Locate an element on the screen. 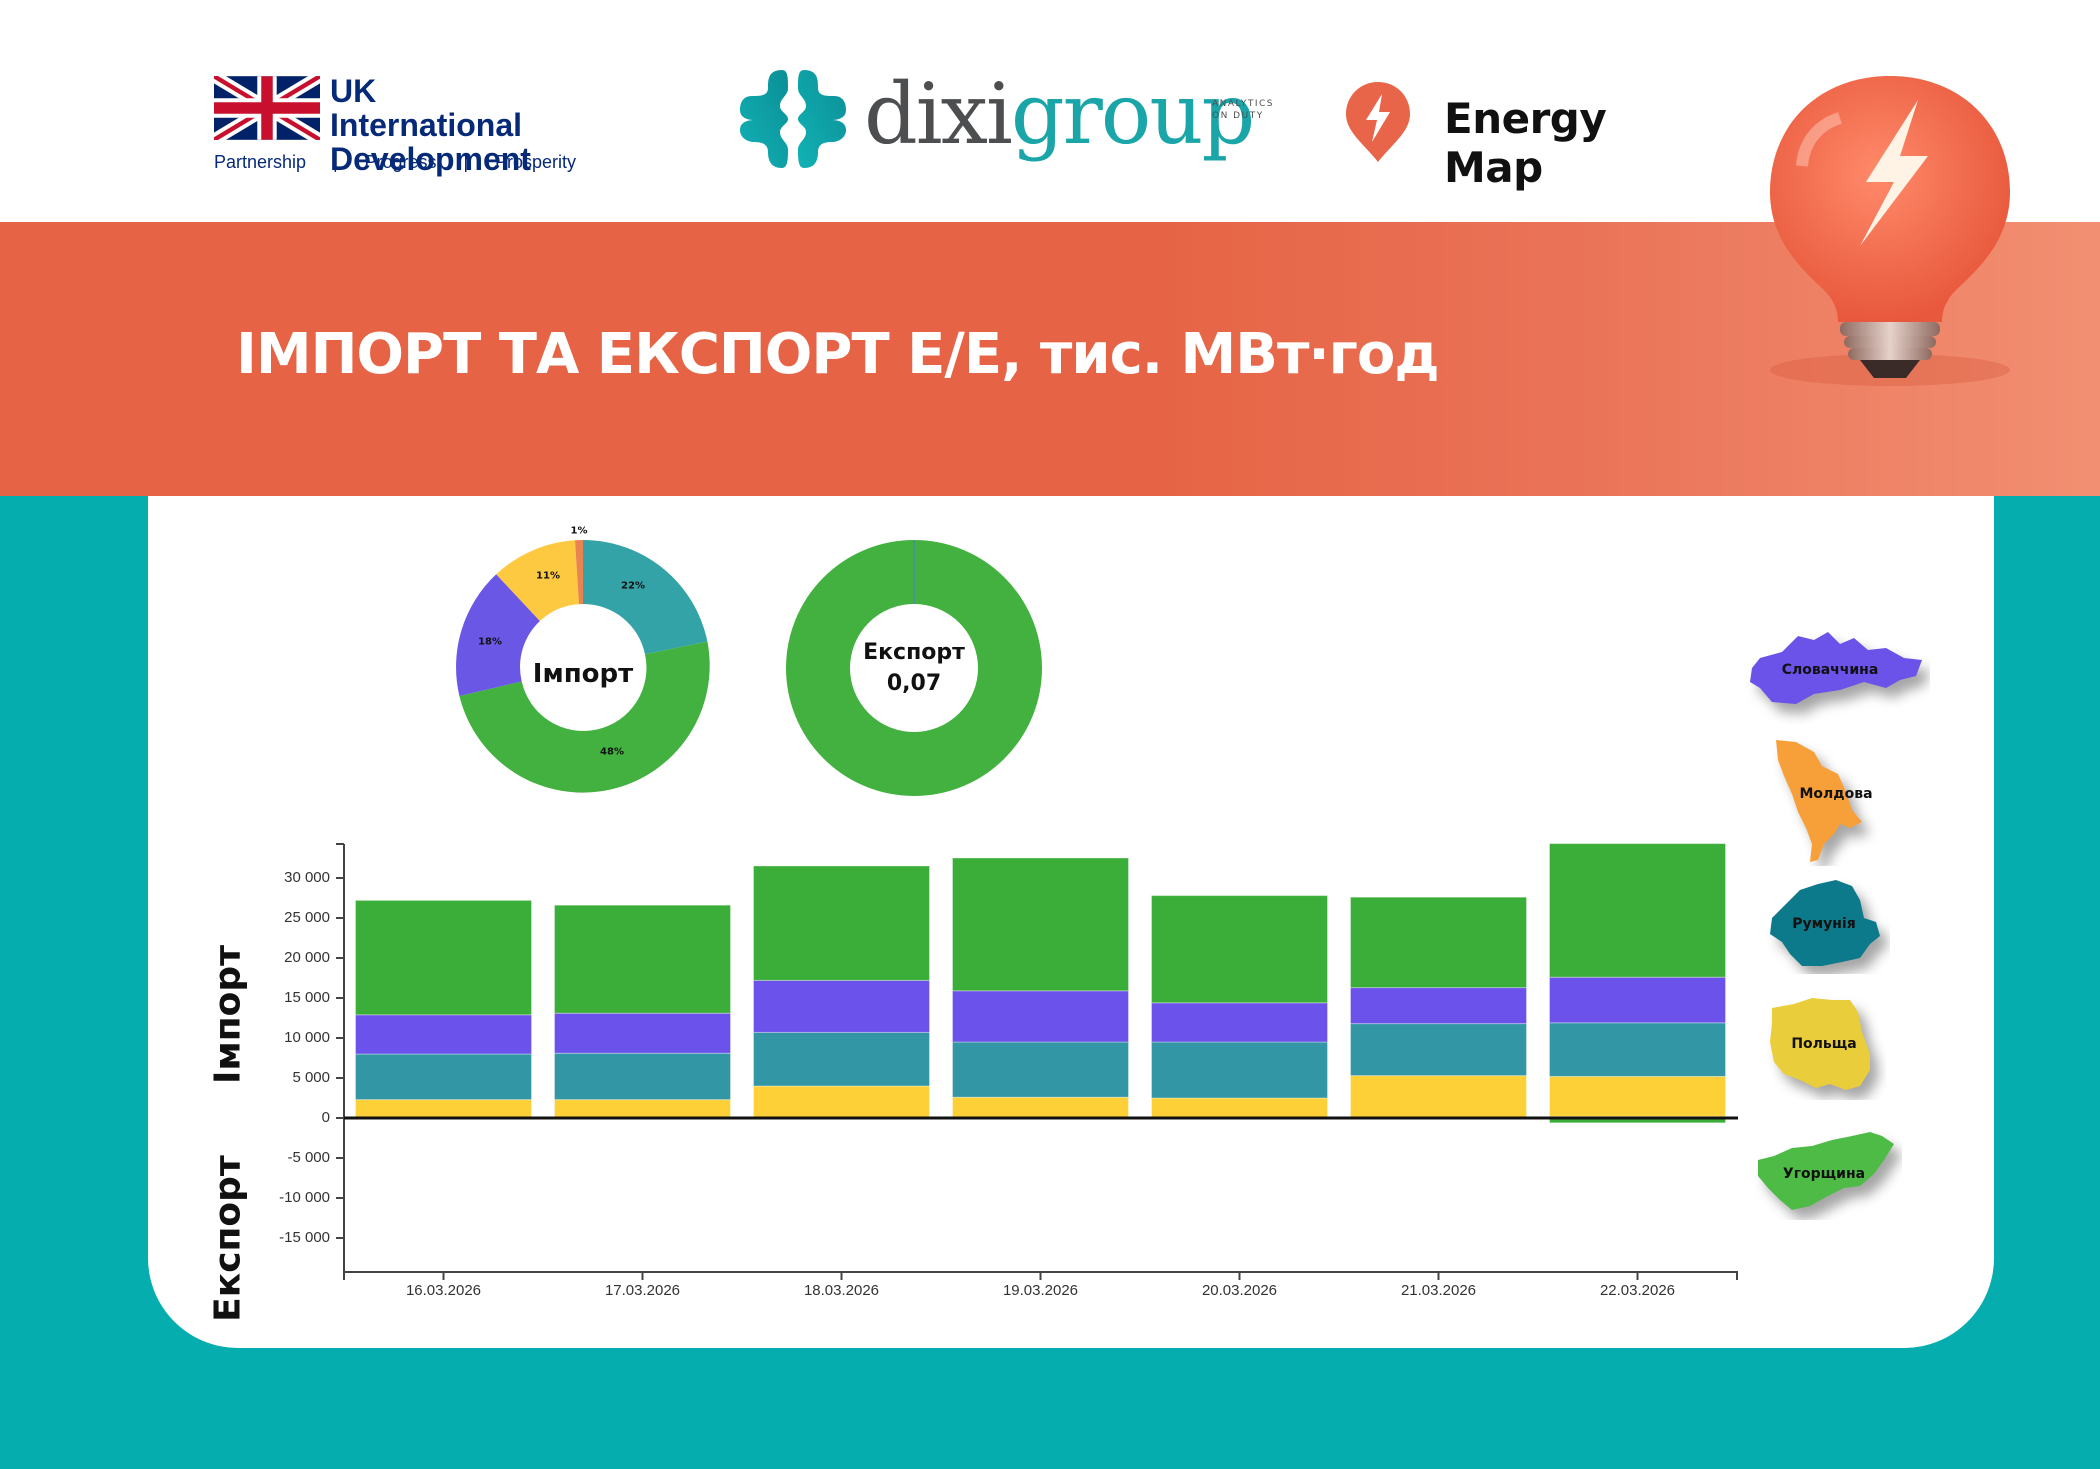  legend-country-slovakia: Словаччина is located at coordinates (1830, 674).